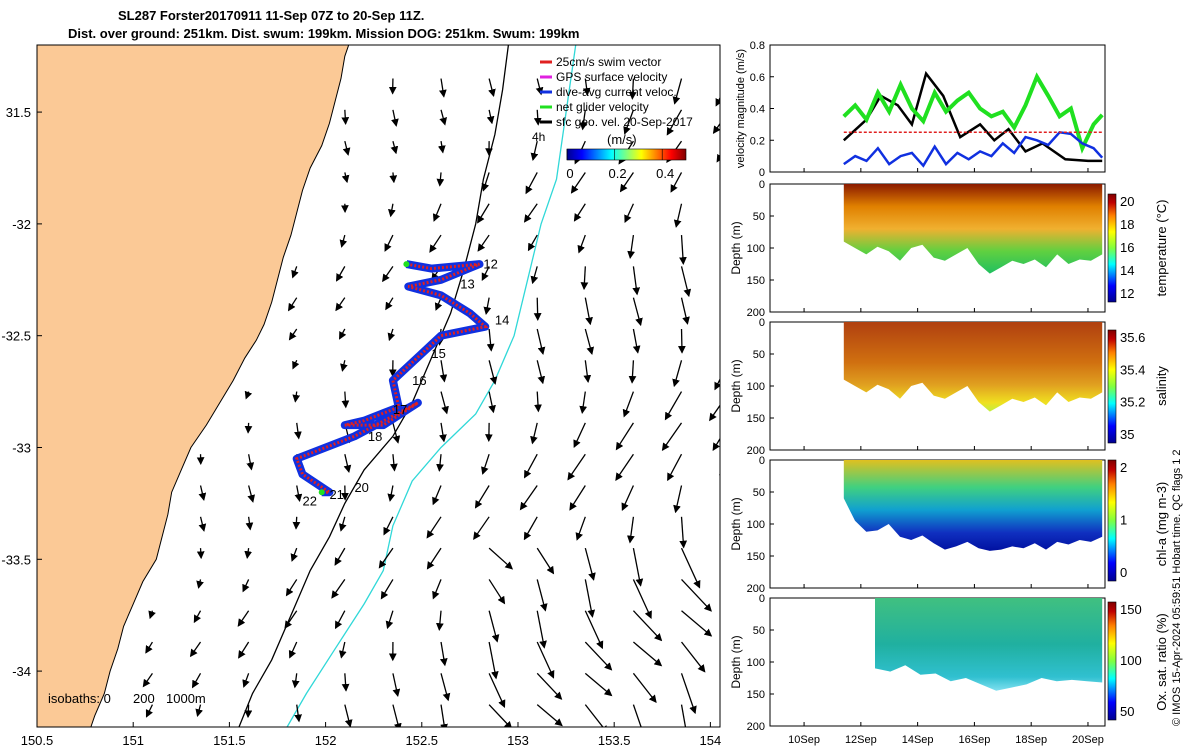 Image resolution: width=1200 pixels, height=750 pixels. What do you see at coordinates (538, 137) in the screenshot?
I see `time-marker-label: 4h` at bounding box center [538, 137].